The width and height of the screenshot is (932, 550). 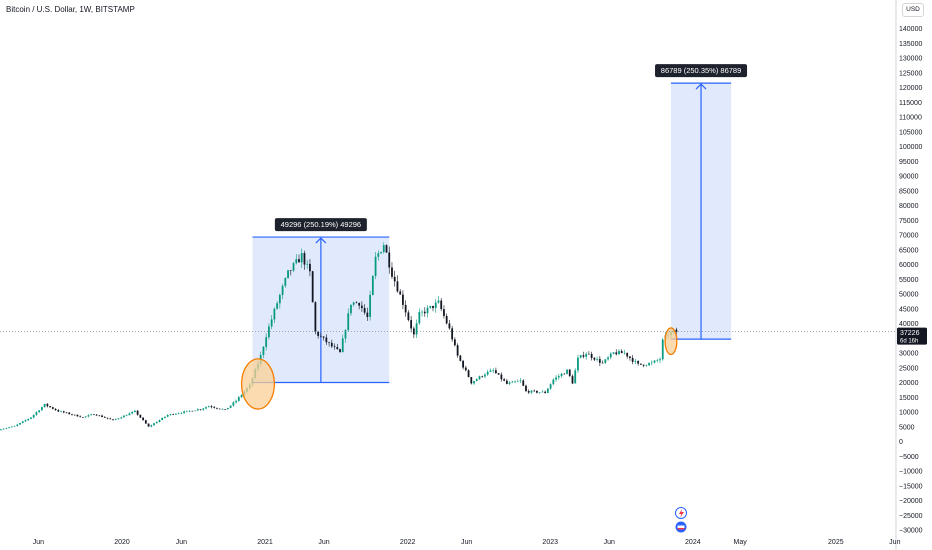 I want to click on flag-icon, so click(x=681, y=527).